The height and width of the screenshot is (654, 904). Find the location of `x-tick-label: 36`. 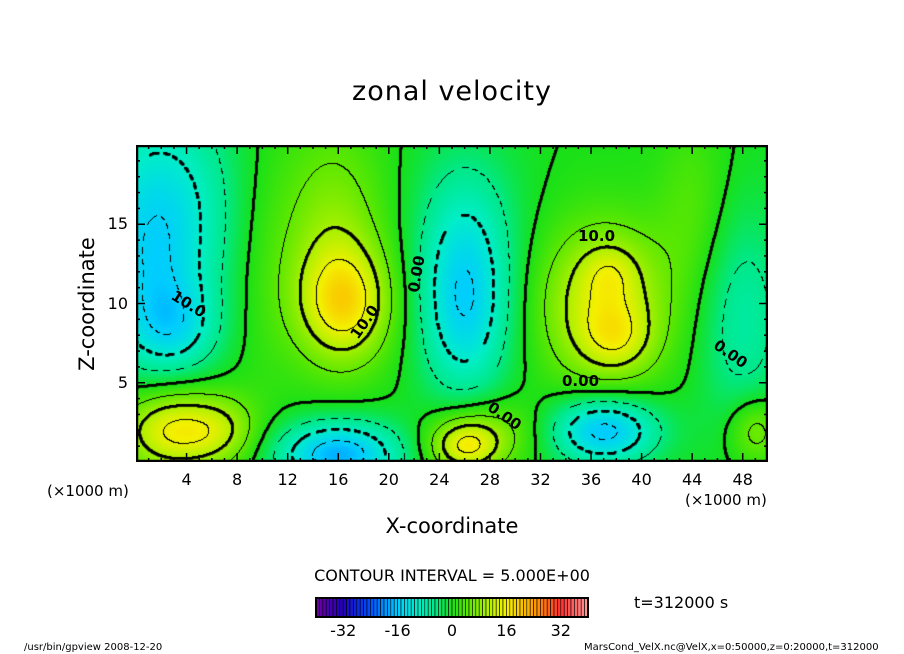

x-tick-label: 36 is located at coordinates (591, 479).